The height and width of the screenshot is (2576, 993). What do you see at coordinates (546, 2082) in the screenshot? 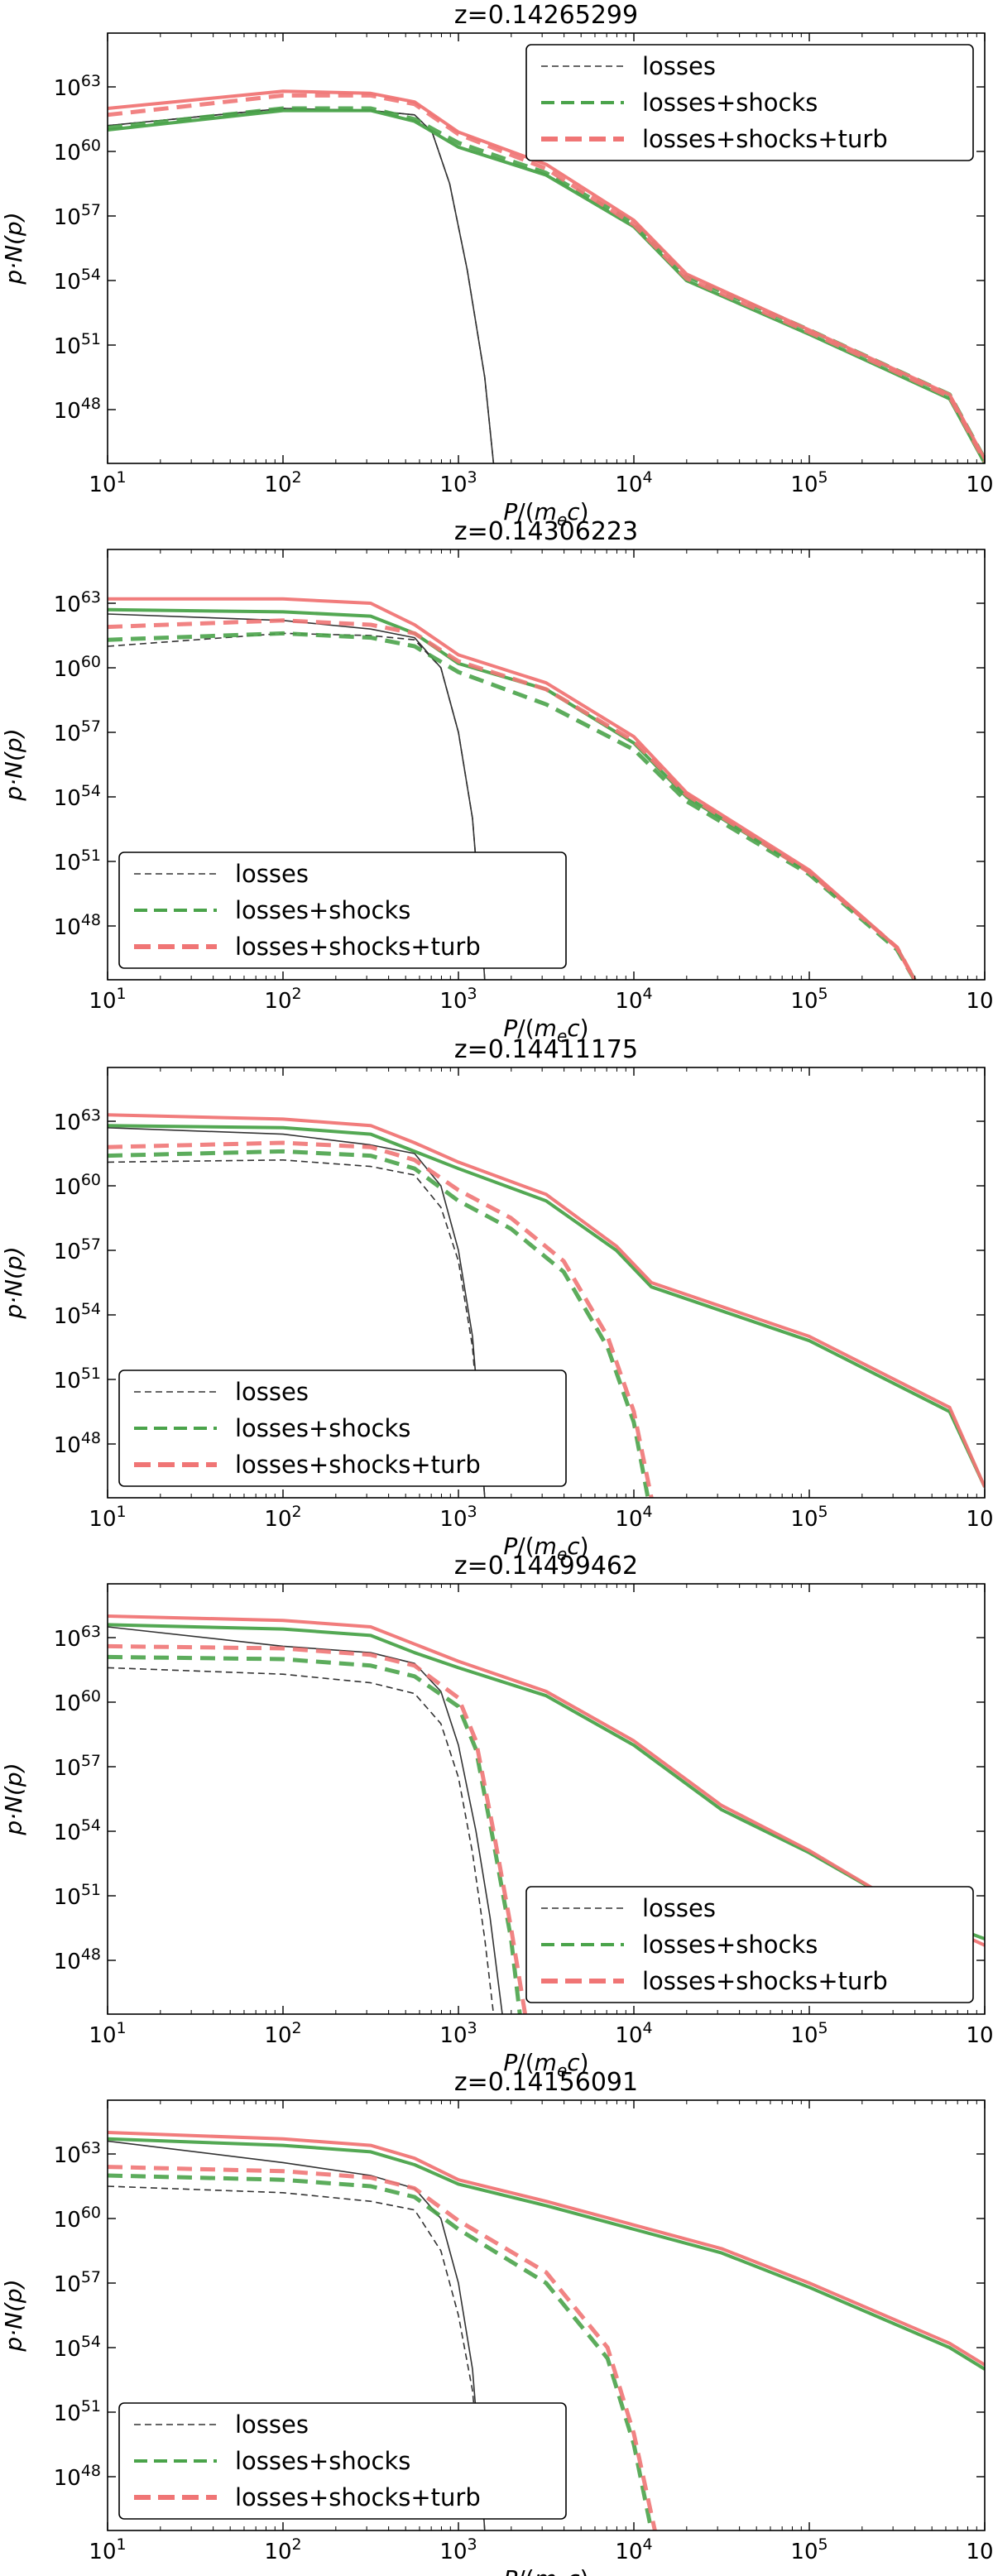
I see `chart-title: z=0.14156091` at bounding box center [546, 2082].